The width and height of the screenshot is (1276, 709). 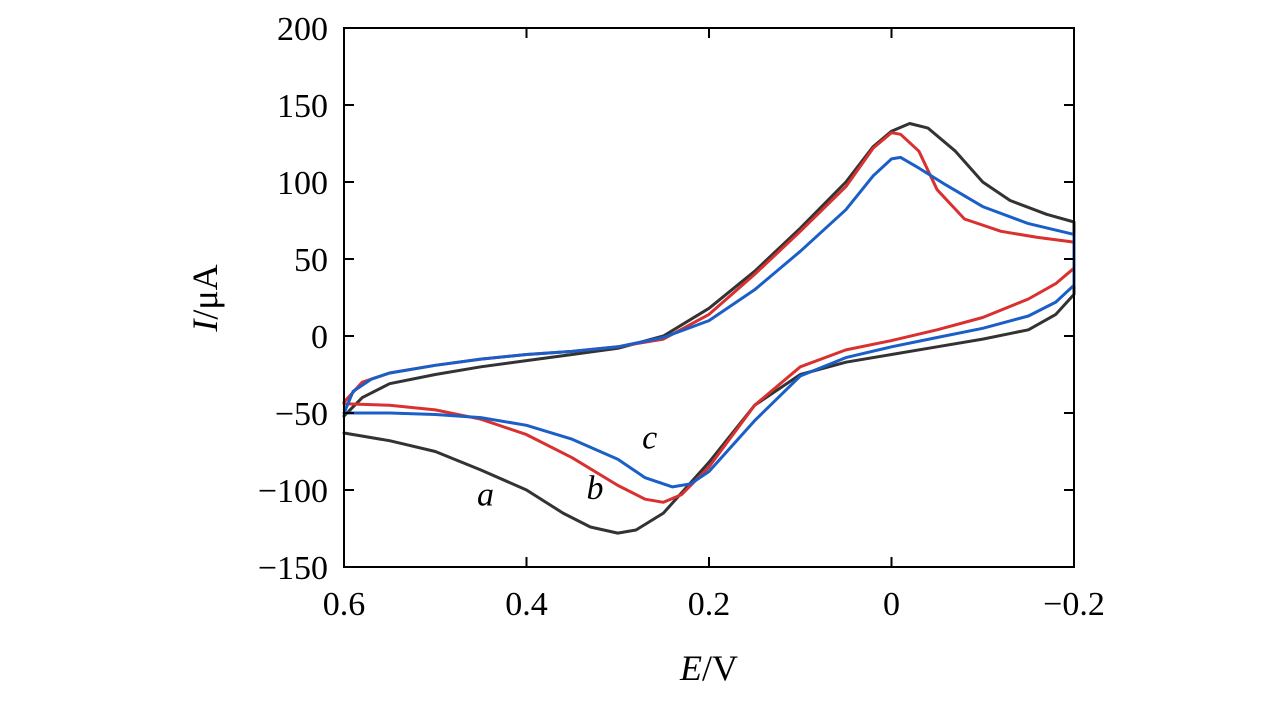 I want to click on x-tick-label: 0, so click(x=891, y=604).